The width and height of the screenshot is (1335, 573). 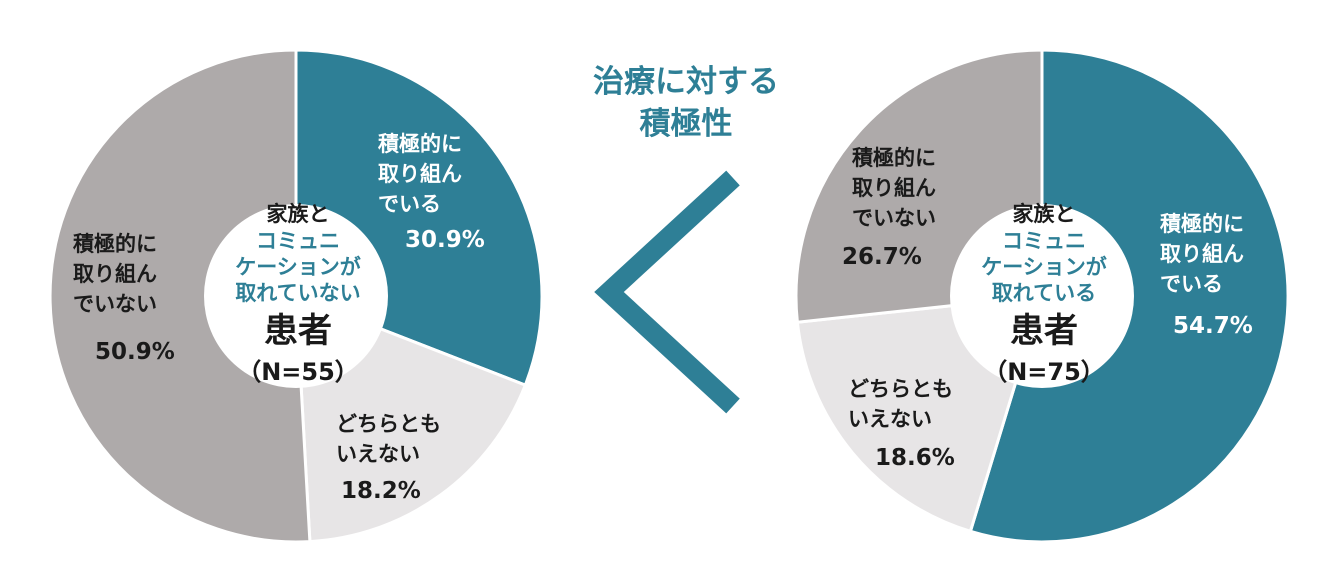 I want to click on right-slice-label-neutral: どちらとも いえない 18.6%, so click(x=901, y=424).